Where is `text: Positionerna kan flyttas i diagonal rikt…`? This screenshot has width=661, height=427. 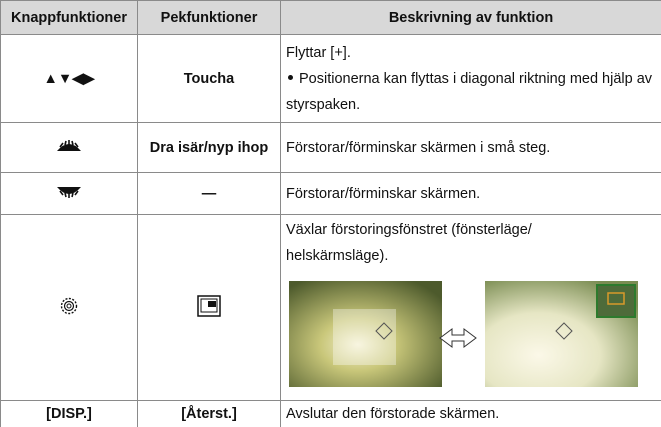 text: Positionerna kan flyttas i diagonal rikt… is located at coordinates (469, 91).